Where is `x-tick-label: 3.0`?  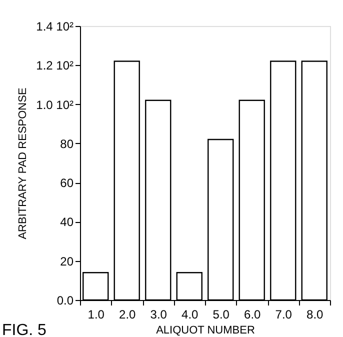 x-tick-label: 3.0 is located at coordinates (159, 315).